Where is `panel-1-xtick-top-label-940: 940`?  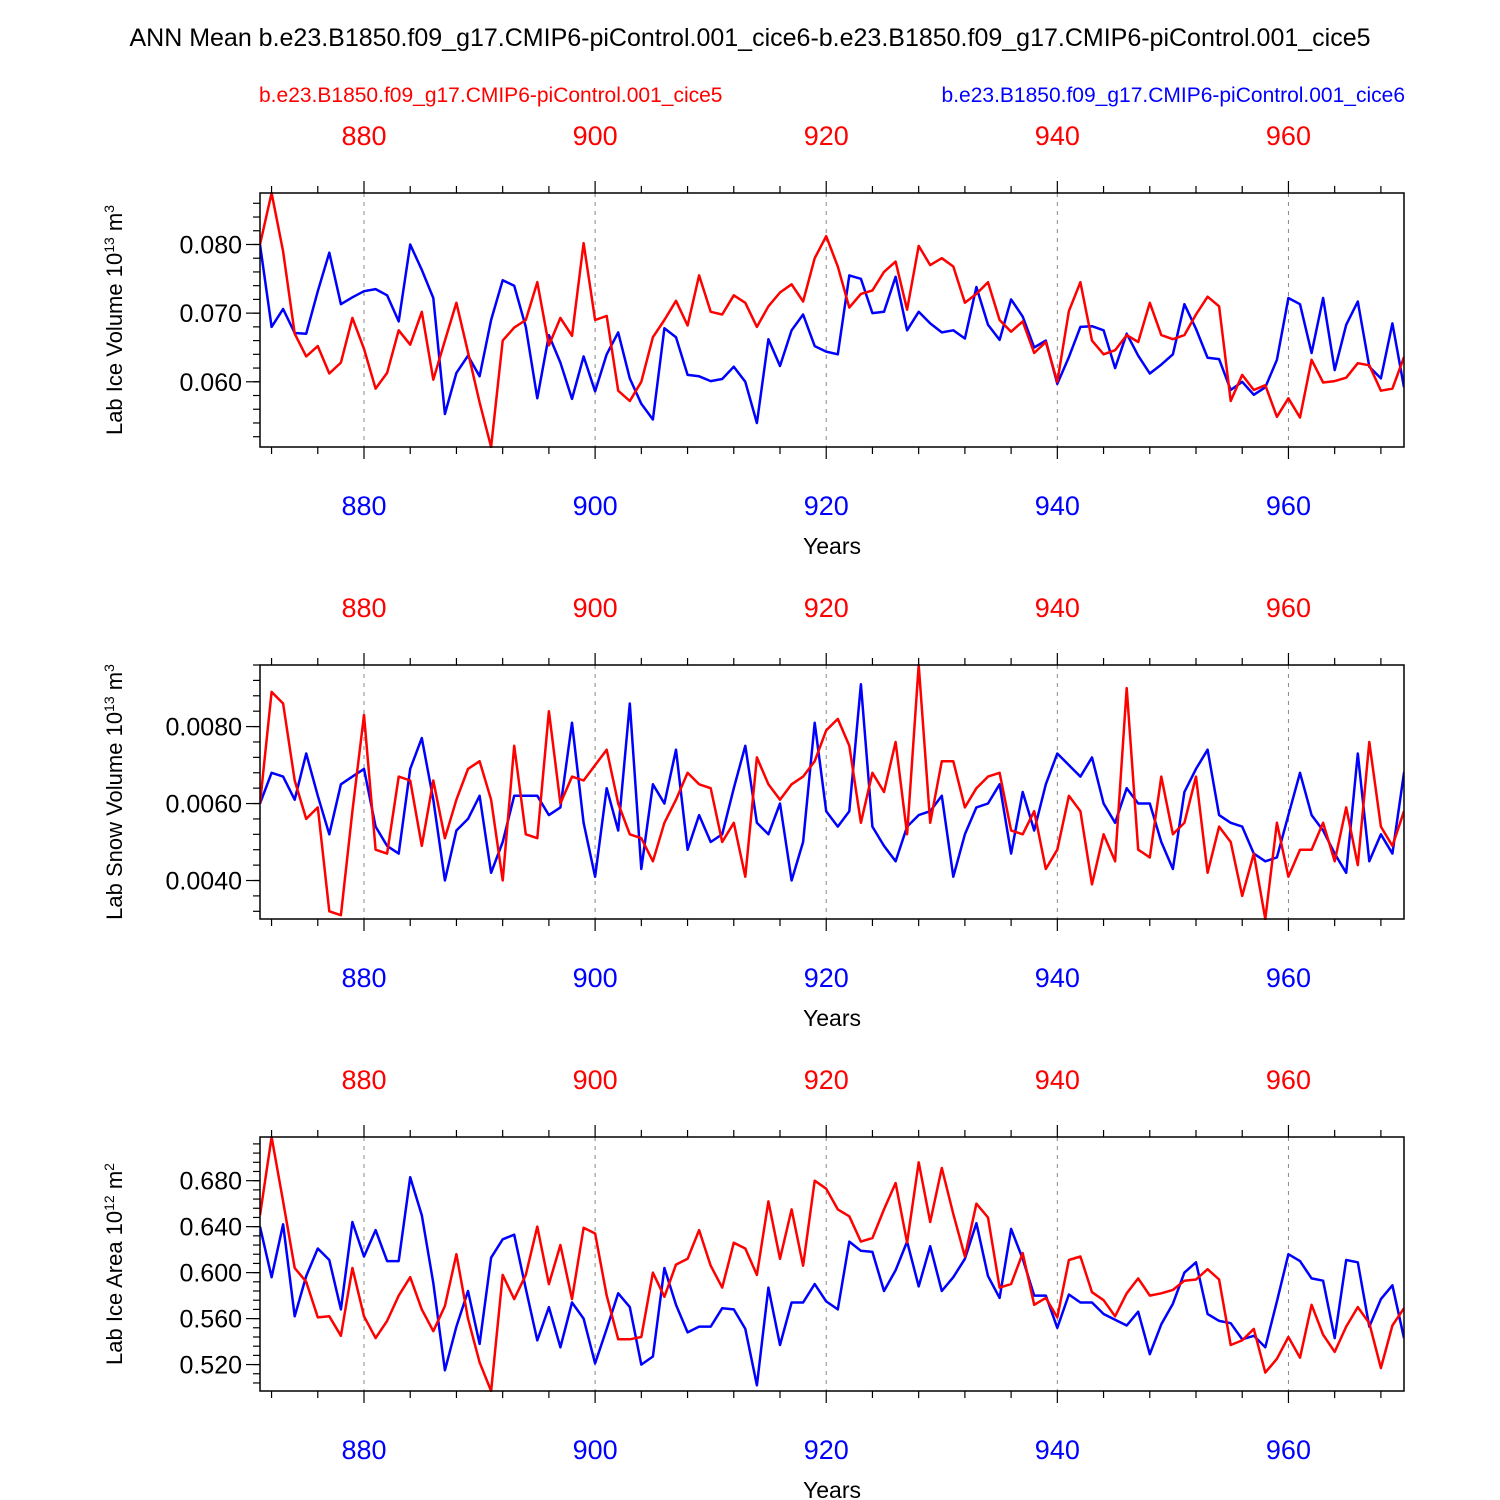 panel-1-xtick-top-label-940: 940 is located at coordinates (1057, 136).